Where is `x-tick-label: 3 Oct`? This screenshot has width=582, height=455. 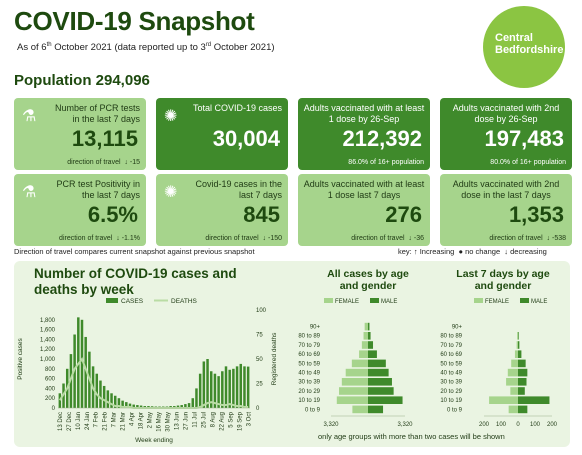
x-tick-label: 3 Oct is located at coordinates (249, 419).